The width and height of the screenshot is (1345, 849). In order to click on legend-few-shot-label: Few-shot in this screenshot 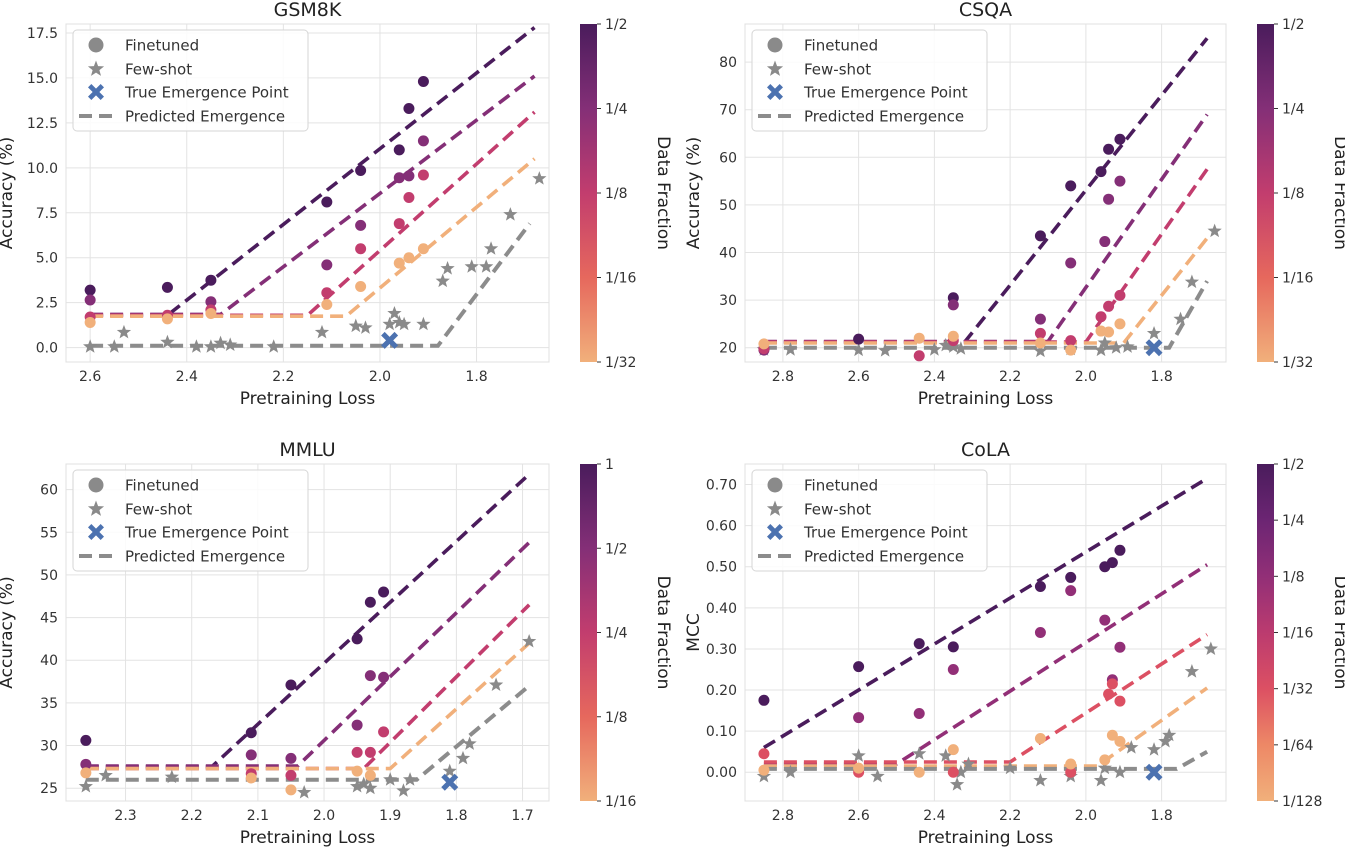, I will do `click(158, 510)`.